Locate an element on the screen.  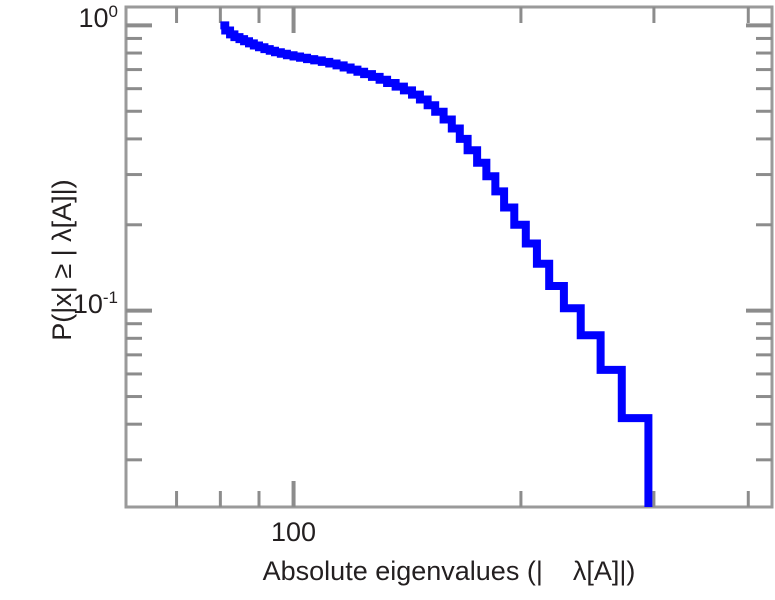
x-axis-tick-label-100: 100 is located at coordinates (294, 532).